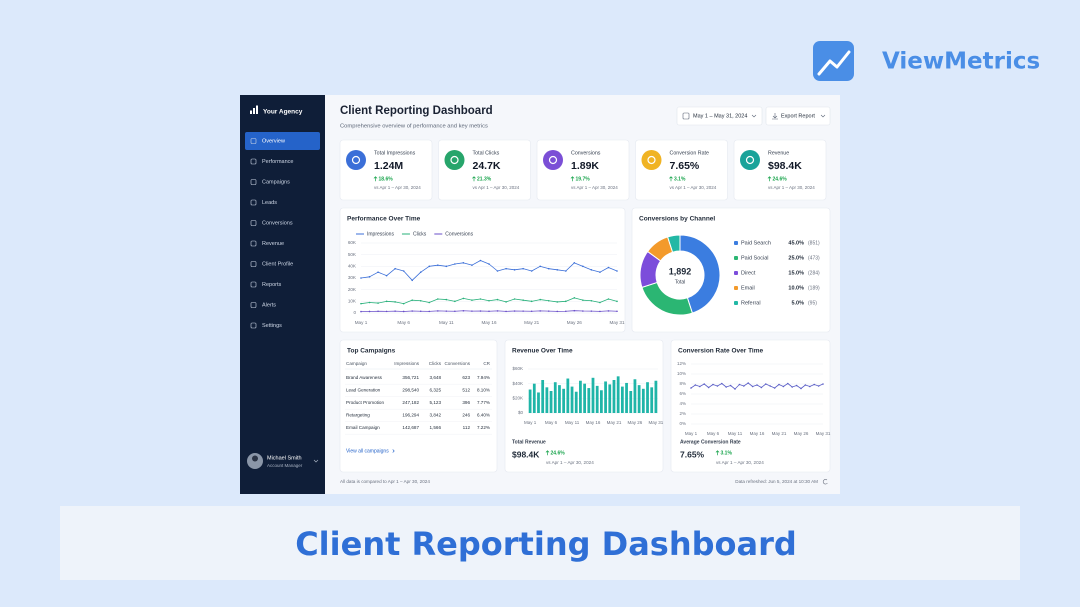 The height and width of the screenshot is (607, 1080). I want to click on count-label: (189), so click(814, 288).